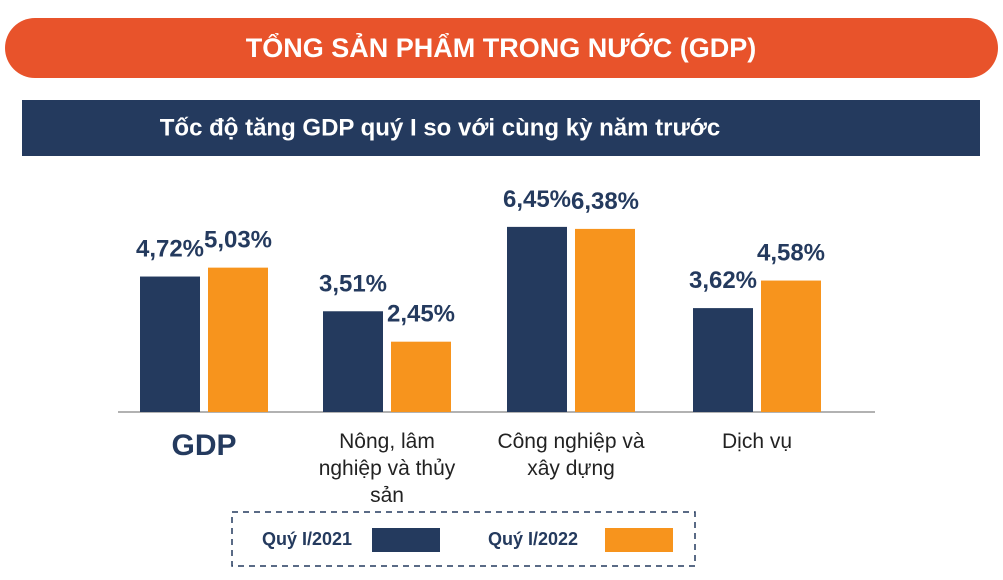  Describe the element at coordinates (421, 314) in the screenshot. I see `value-label: 2,45%` at that location.